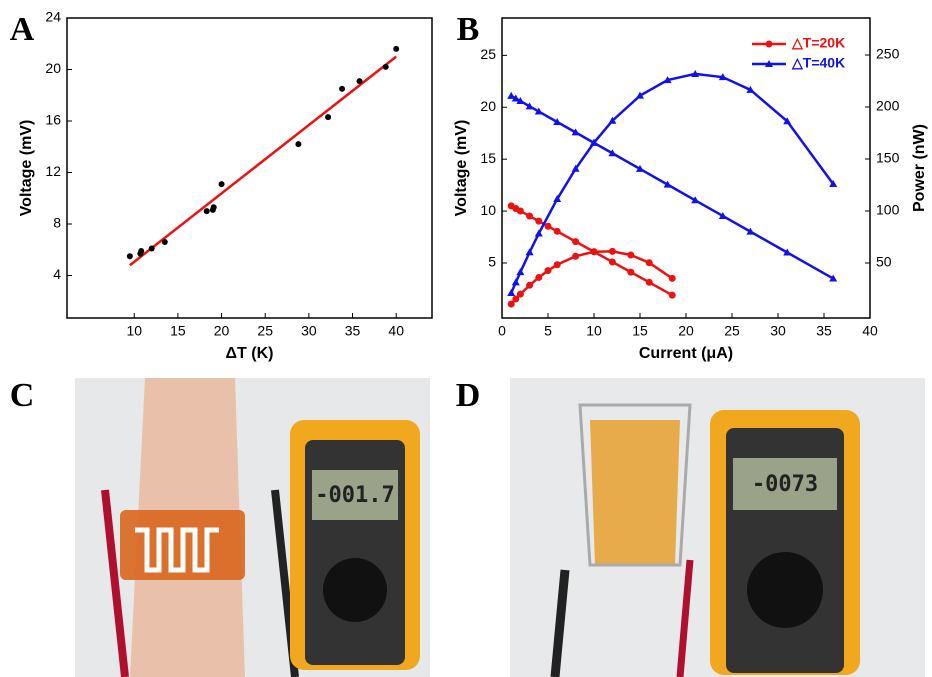  Describe the element at coordinates (818, 43) in the screenshot. I see `legend-label: △T=20K` at that location.